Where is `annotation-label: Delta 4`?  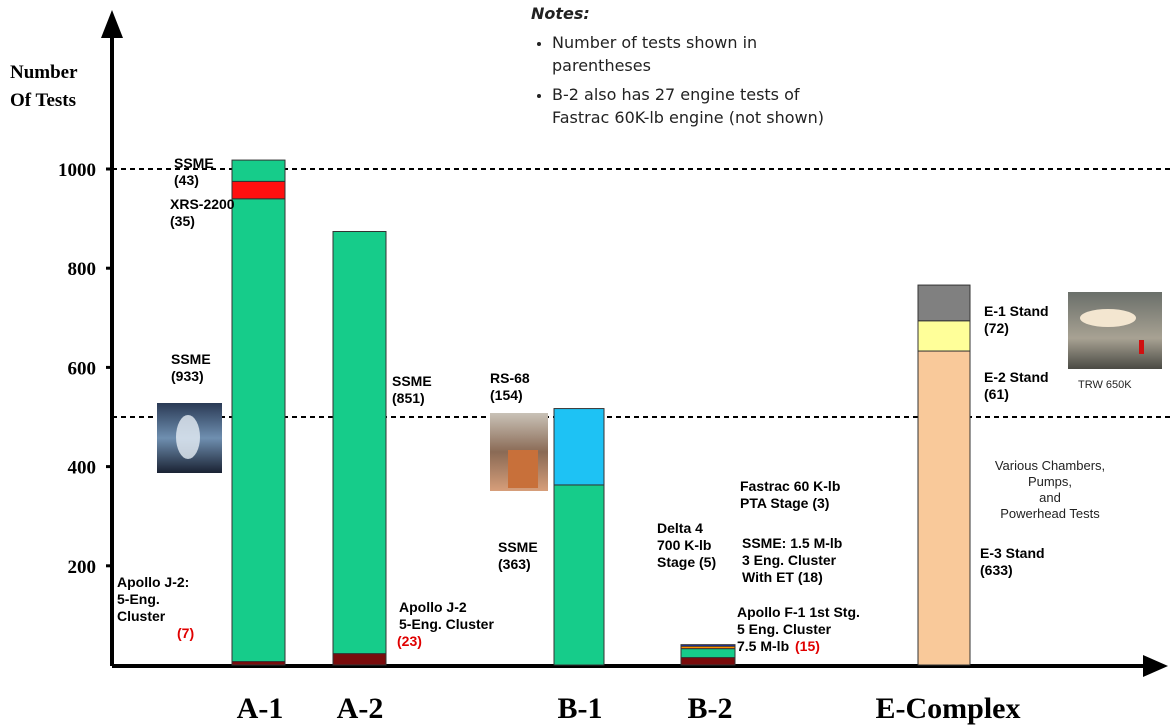
annotation-label: Delta 4 is located at coordinates (680, 528).